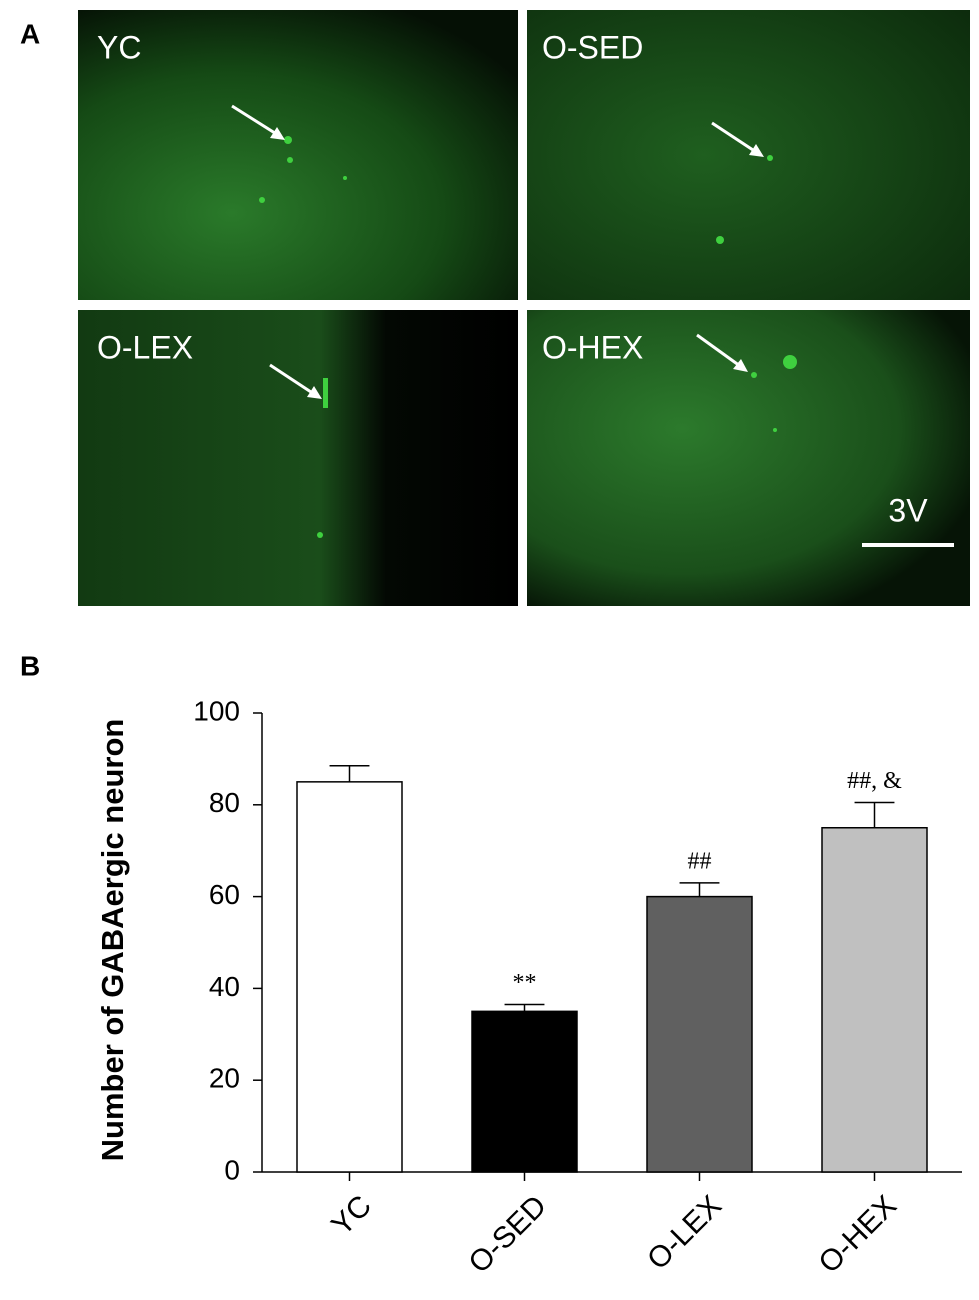 The width and height of the screenshot is (979, 1300). Describe the element at coordinates (224, 802) in the screenshot. I see `y-tick-label: 80` at that location.